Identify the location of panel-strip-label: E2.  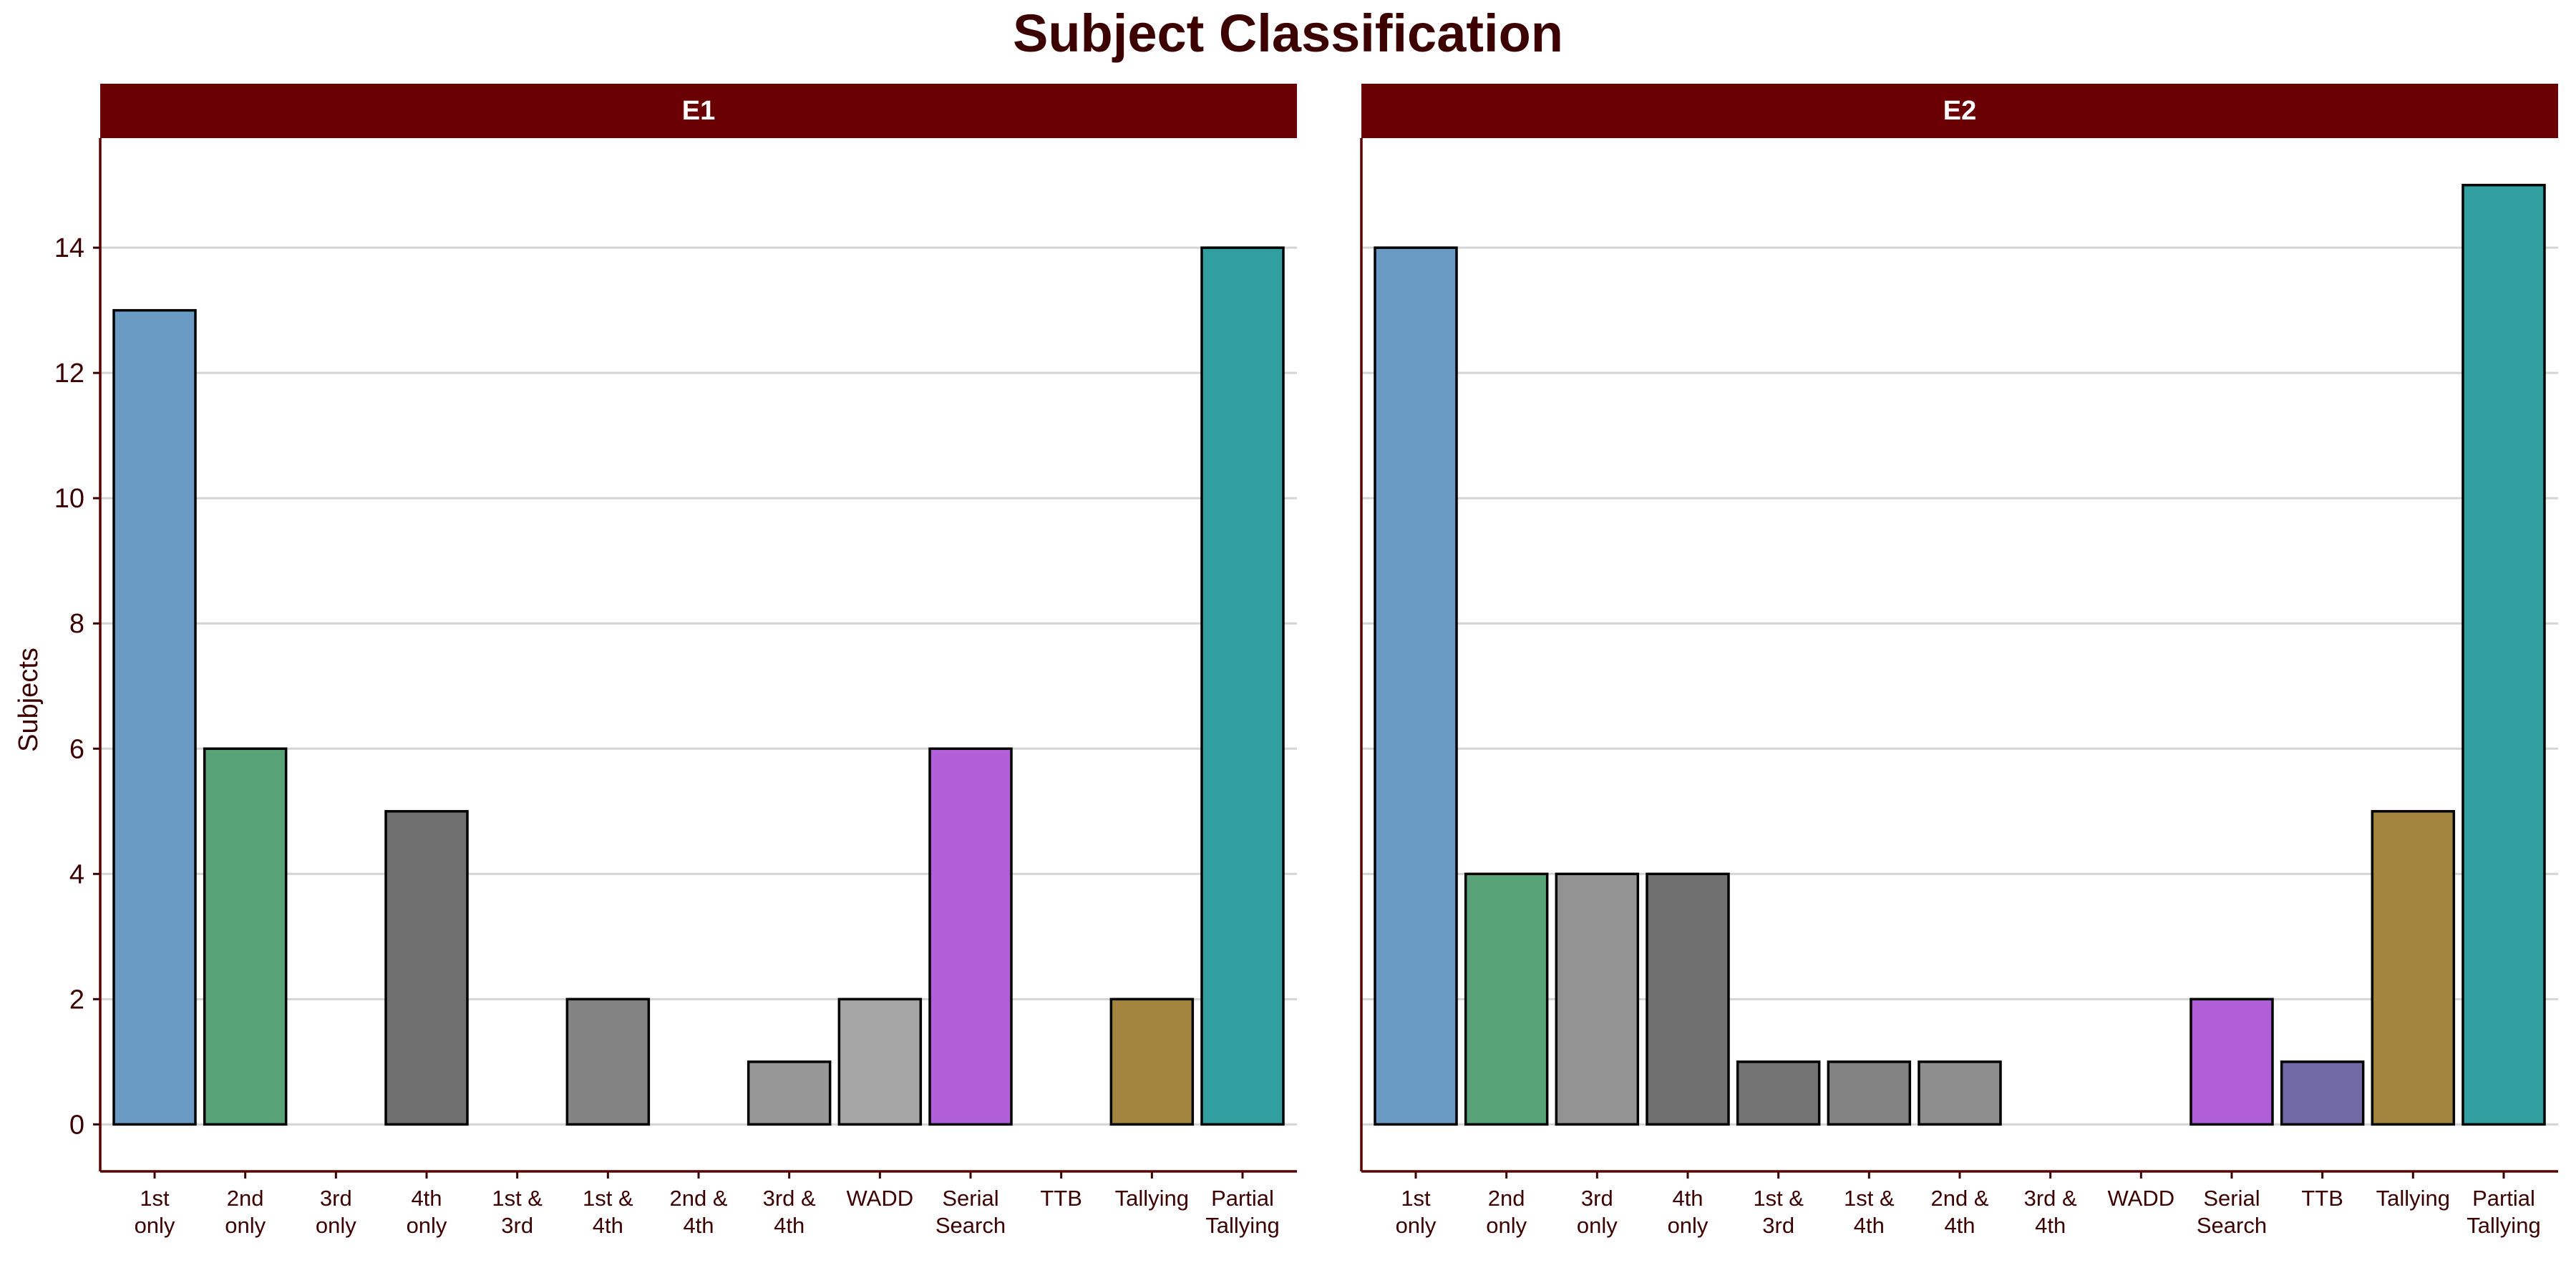
(1959, 111).